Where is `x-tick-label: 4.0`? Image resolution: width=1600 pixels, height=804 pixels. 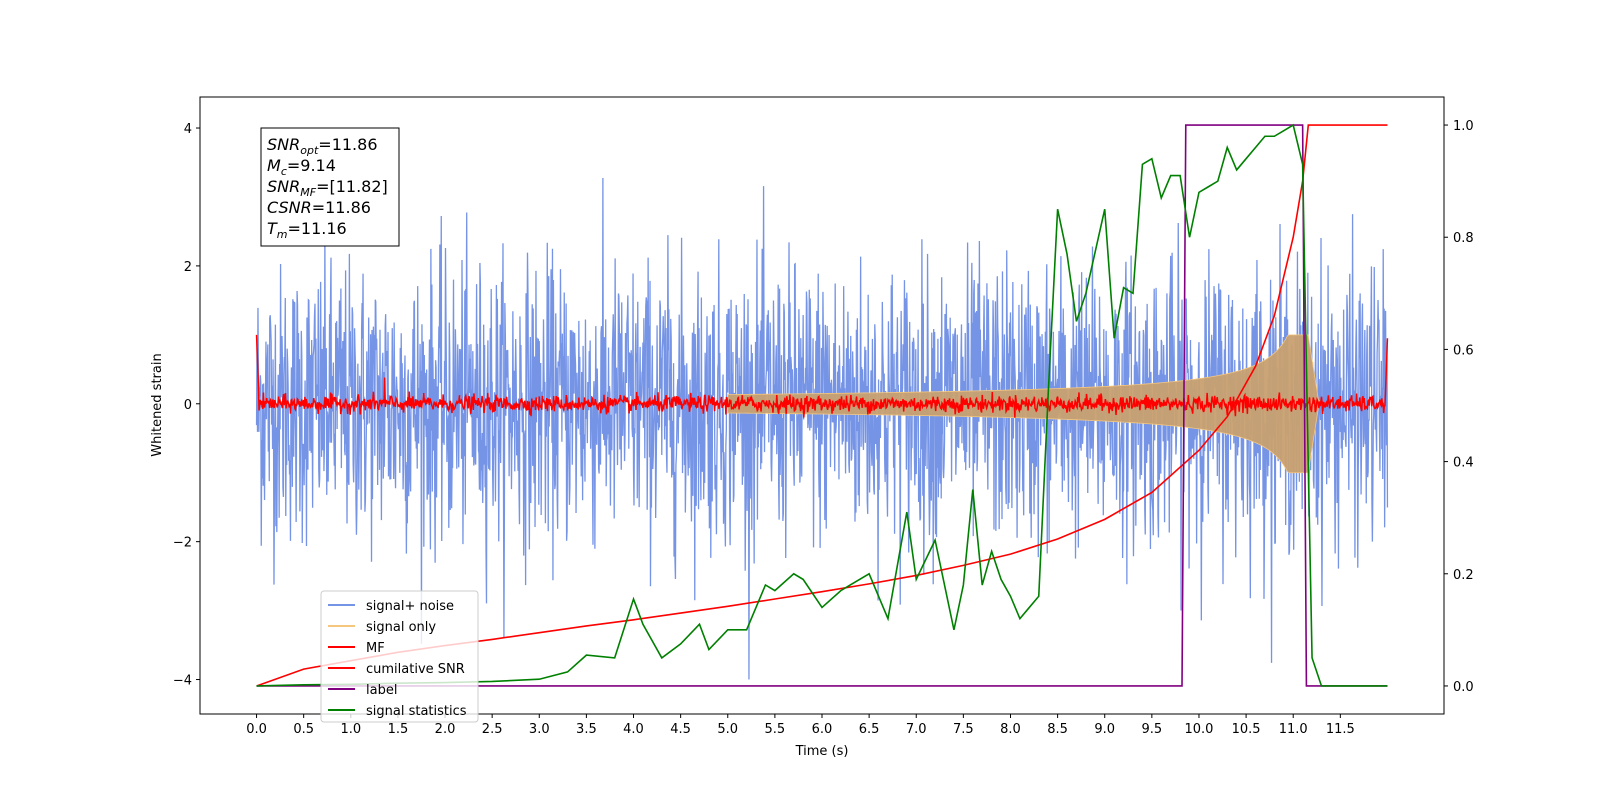 x-tick-label: 4.0 is located at coordinates (633, 729).